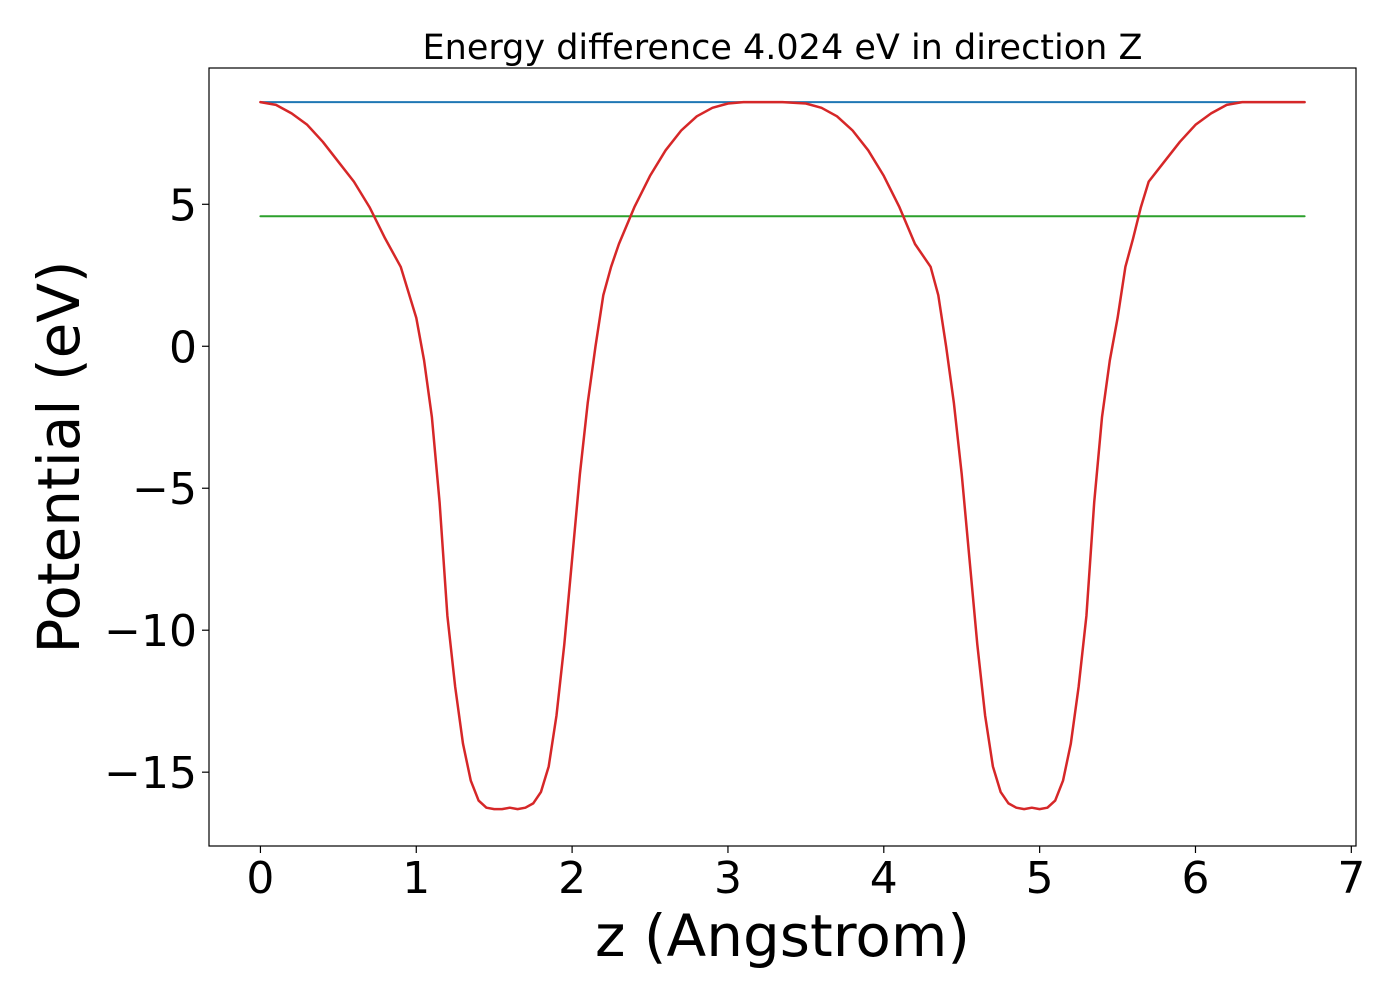 The height and width of the screenshot is (1000, 1400). Describe the element at coordinates (572, 878) in the screenshot. I see `x-tick-label: 2` at that location.